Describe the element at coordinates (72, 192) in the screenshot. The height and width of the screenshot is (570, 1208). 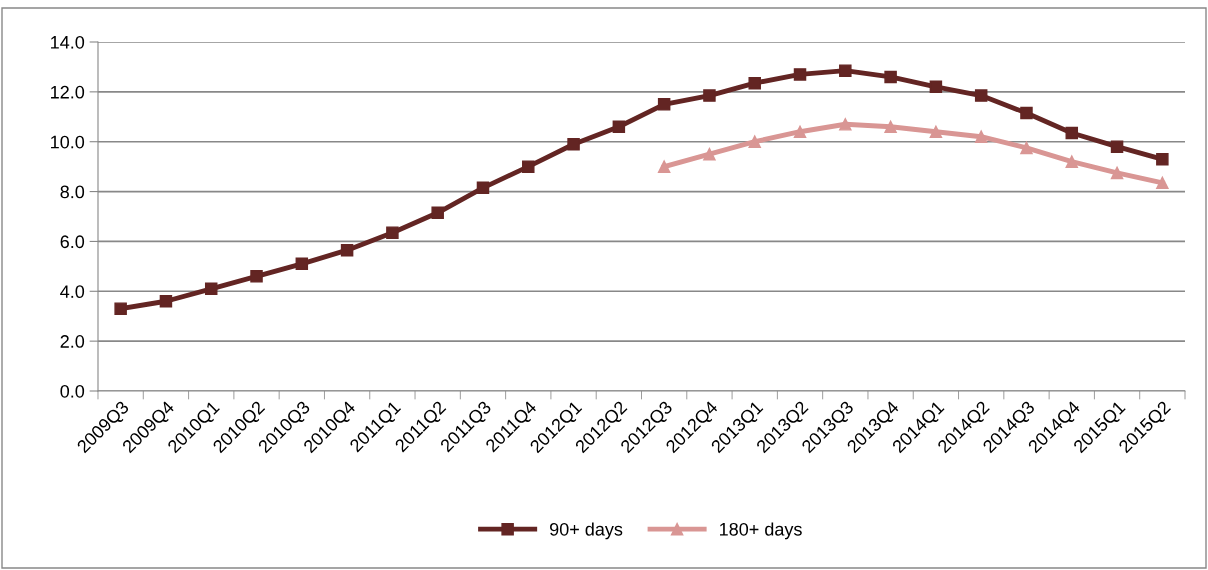
I see `y-tick-label: 8.0` at that location.